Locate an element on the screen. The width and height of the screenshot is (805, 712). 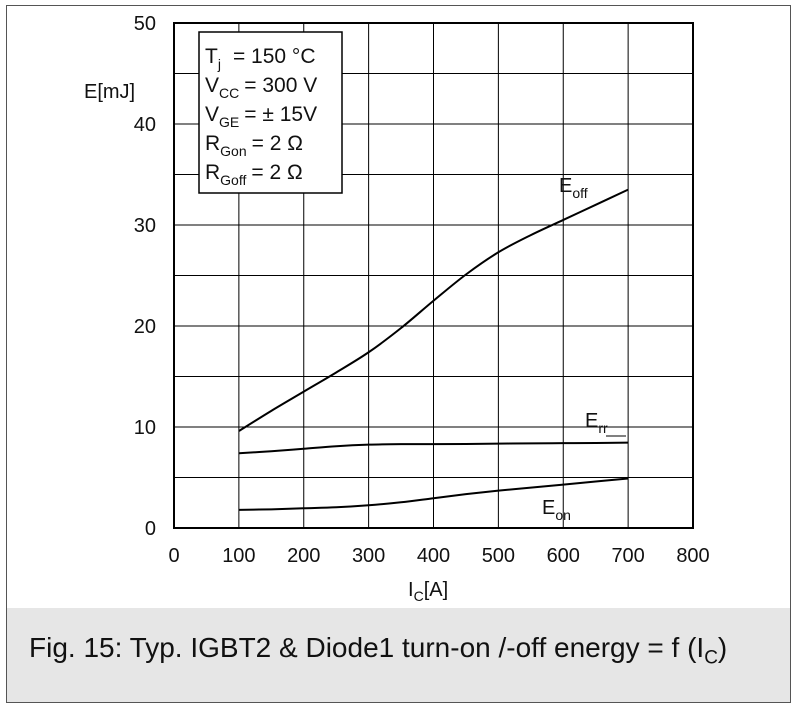
err-label: Err is located at coordinates (596, 423).